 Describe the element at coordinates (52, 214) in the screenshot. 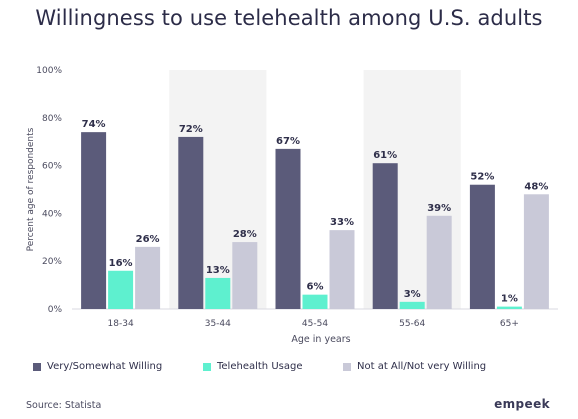

I see `y-tick-label: 40%` at that location.